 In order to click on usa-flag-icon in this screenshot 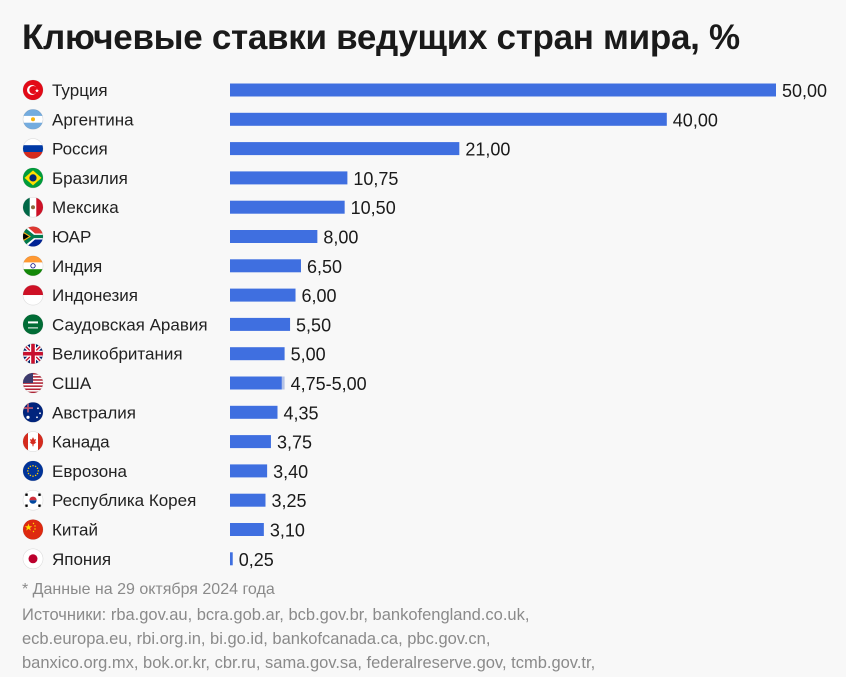, I will do `click(33, 383)`.